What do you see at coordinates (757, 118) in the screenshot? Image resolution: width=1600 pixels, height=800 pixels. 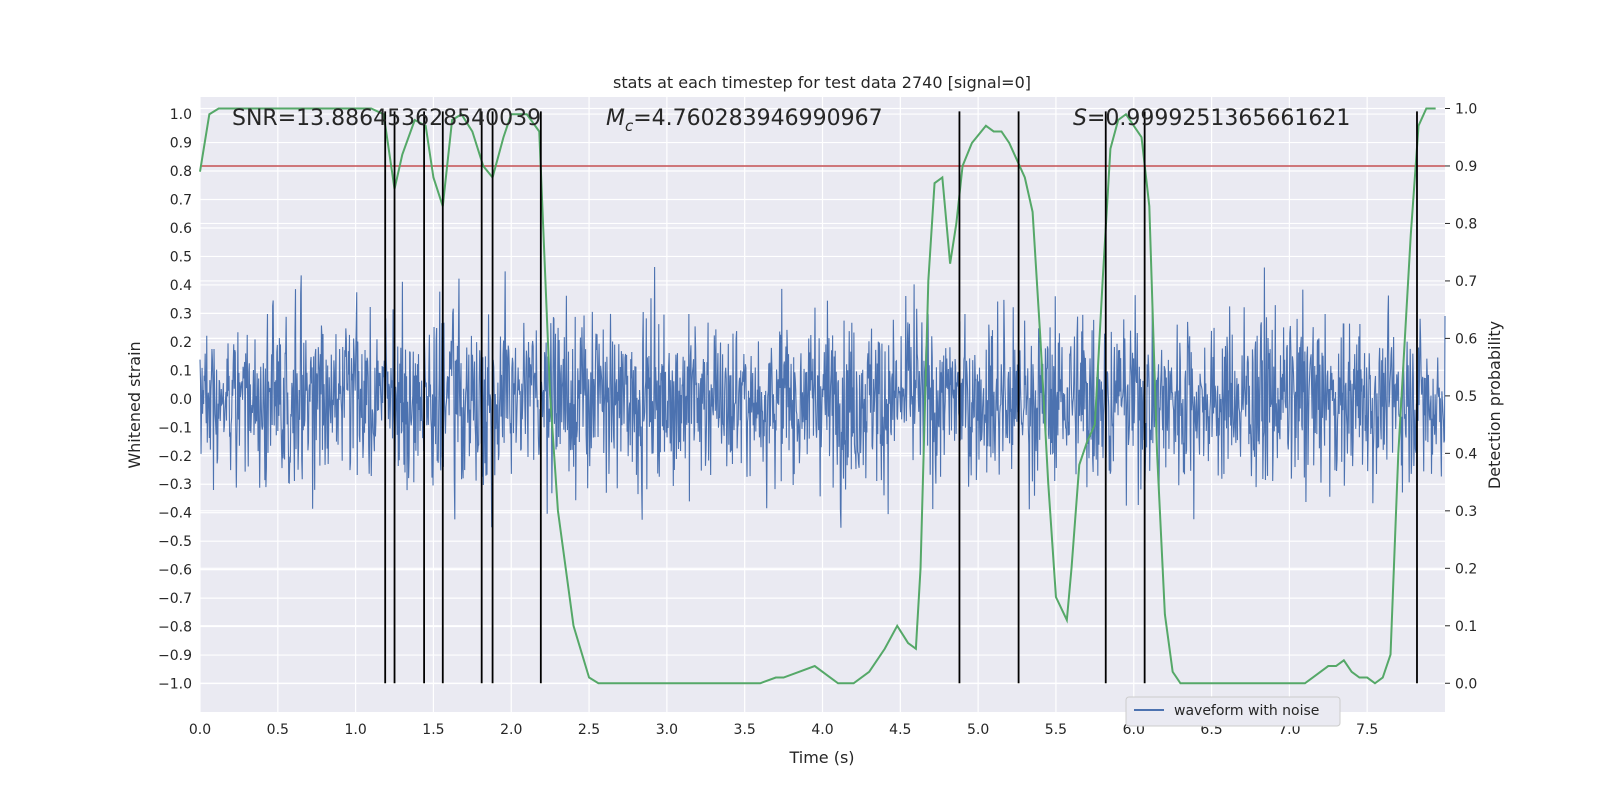 I see `mc-value: =4.760283946990967` at bounding box center [757, 118].